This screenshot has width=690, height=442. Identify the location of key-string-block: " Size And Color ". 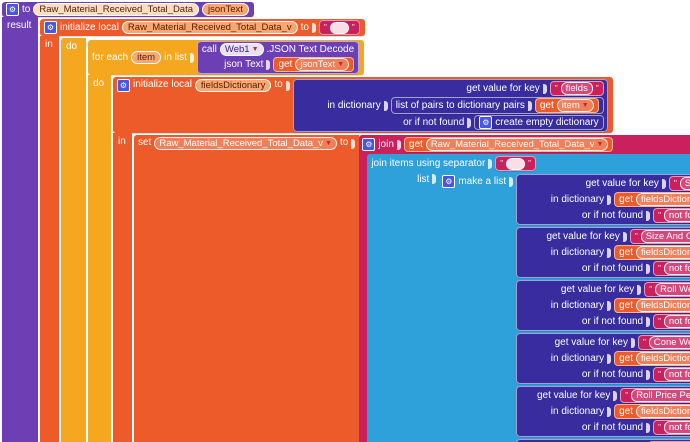
(659, 236).